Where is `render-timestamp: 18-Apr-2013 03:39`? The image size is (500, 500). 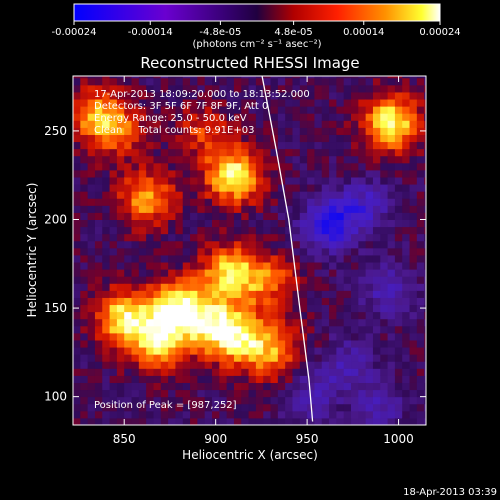 render-timestamp: 18-Apr-2013 03:39 is located at coordinates (450, 492).